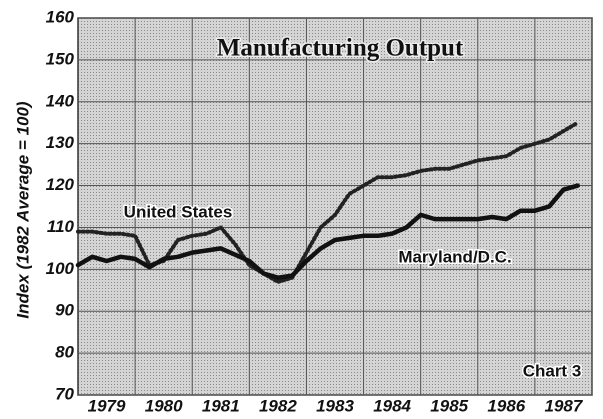  Describe the element at coordinates (22, 210) in the screenshot. I see `y-axis-label: Index (1982 Average = 100)` at that location.